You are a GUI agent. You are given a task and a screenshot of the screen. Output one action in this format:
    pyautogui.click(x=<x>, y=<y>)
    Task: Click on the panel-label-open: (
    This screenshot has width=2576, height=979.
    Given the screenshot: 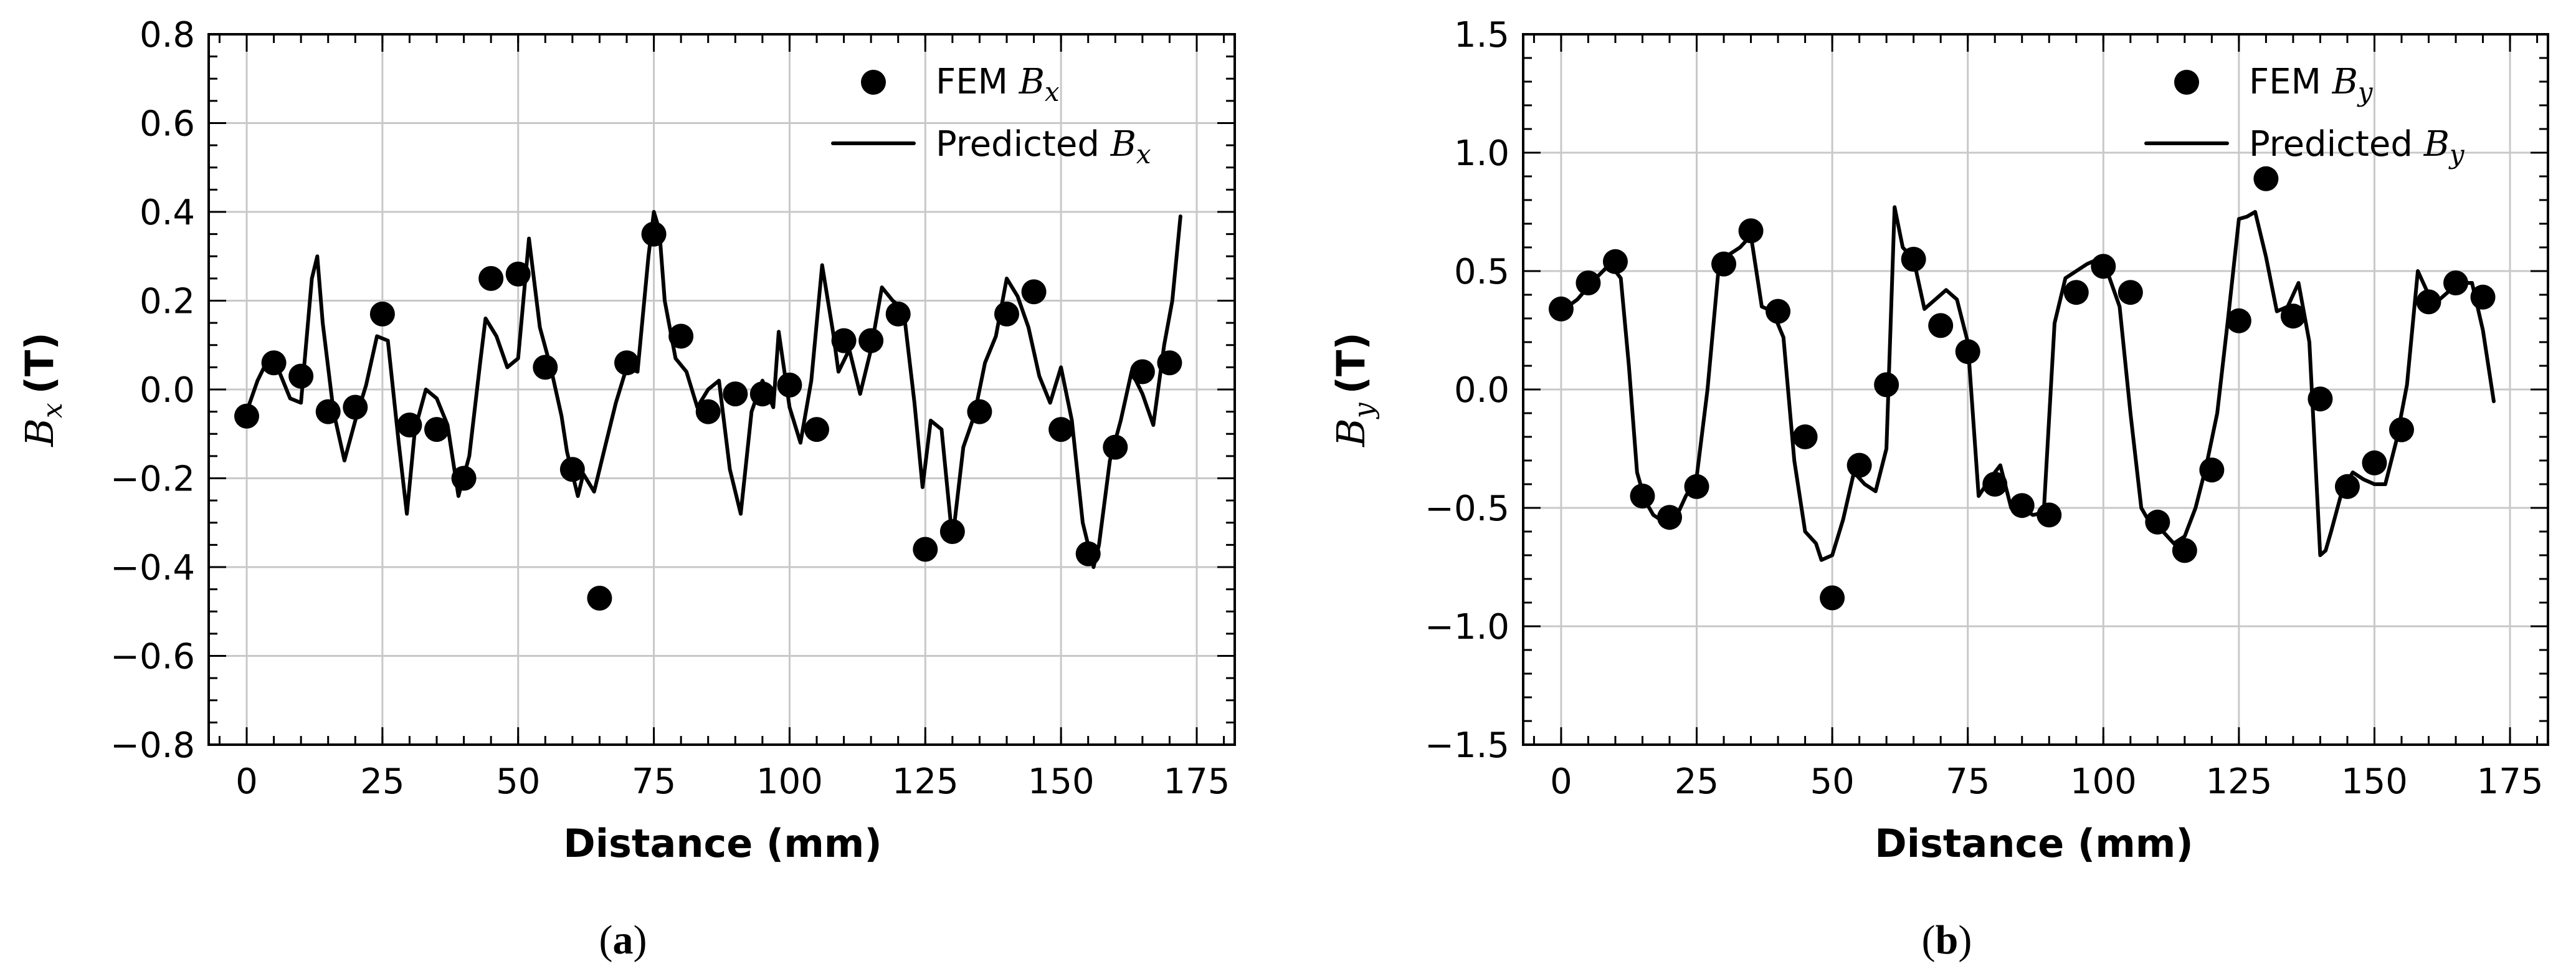 What is the action you would take?
    pyautogui.click(x=606, y=940)
    